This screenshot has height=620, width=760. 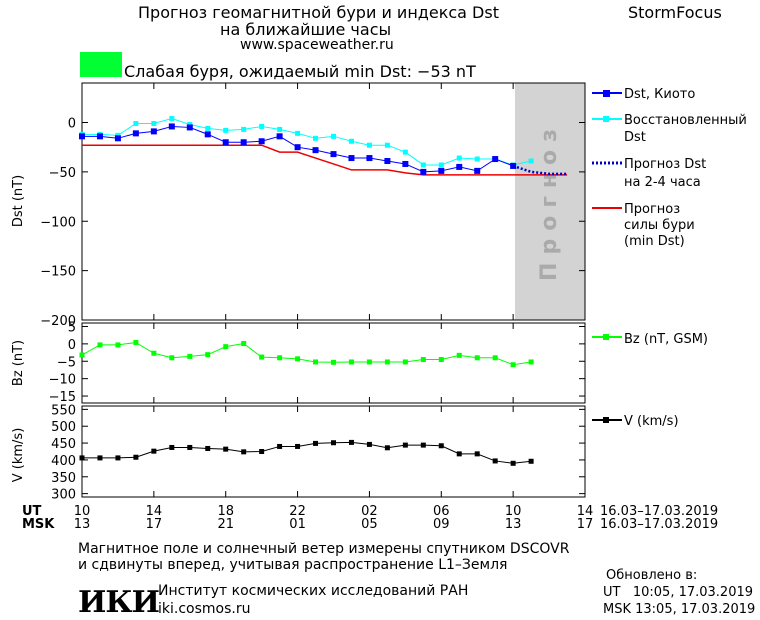 I want to click on msk-tick-label: 17, so click(x=585, y=524).